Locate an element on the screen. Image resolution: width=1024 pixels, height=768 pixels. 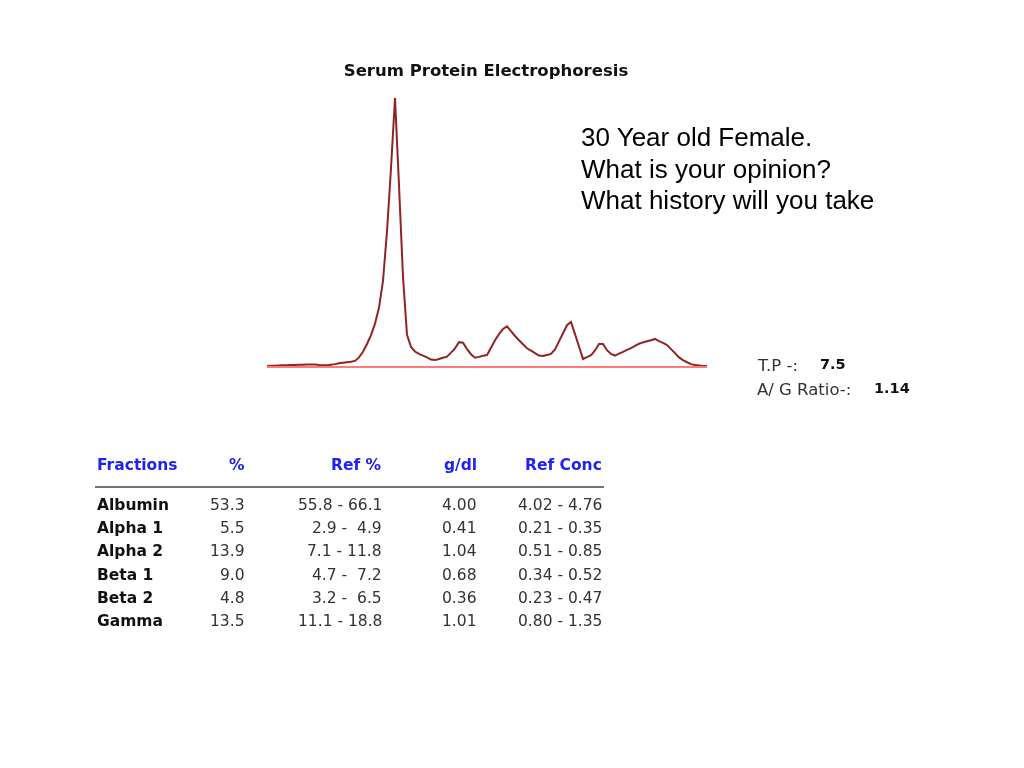
text: Albumin is located at coordinates (133, 505).